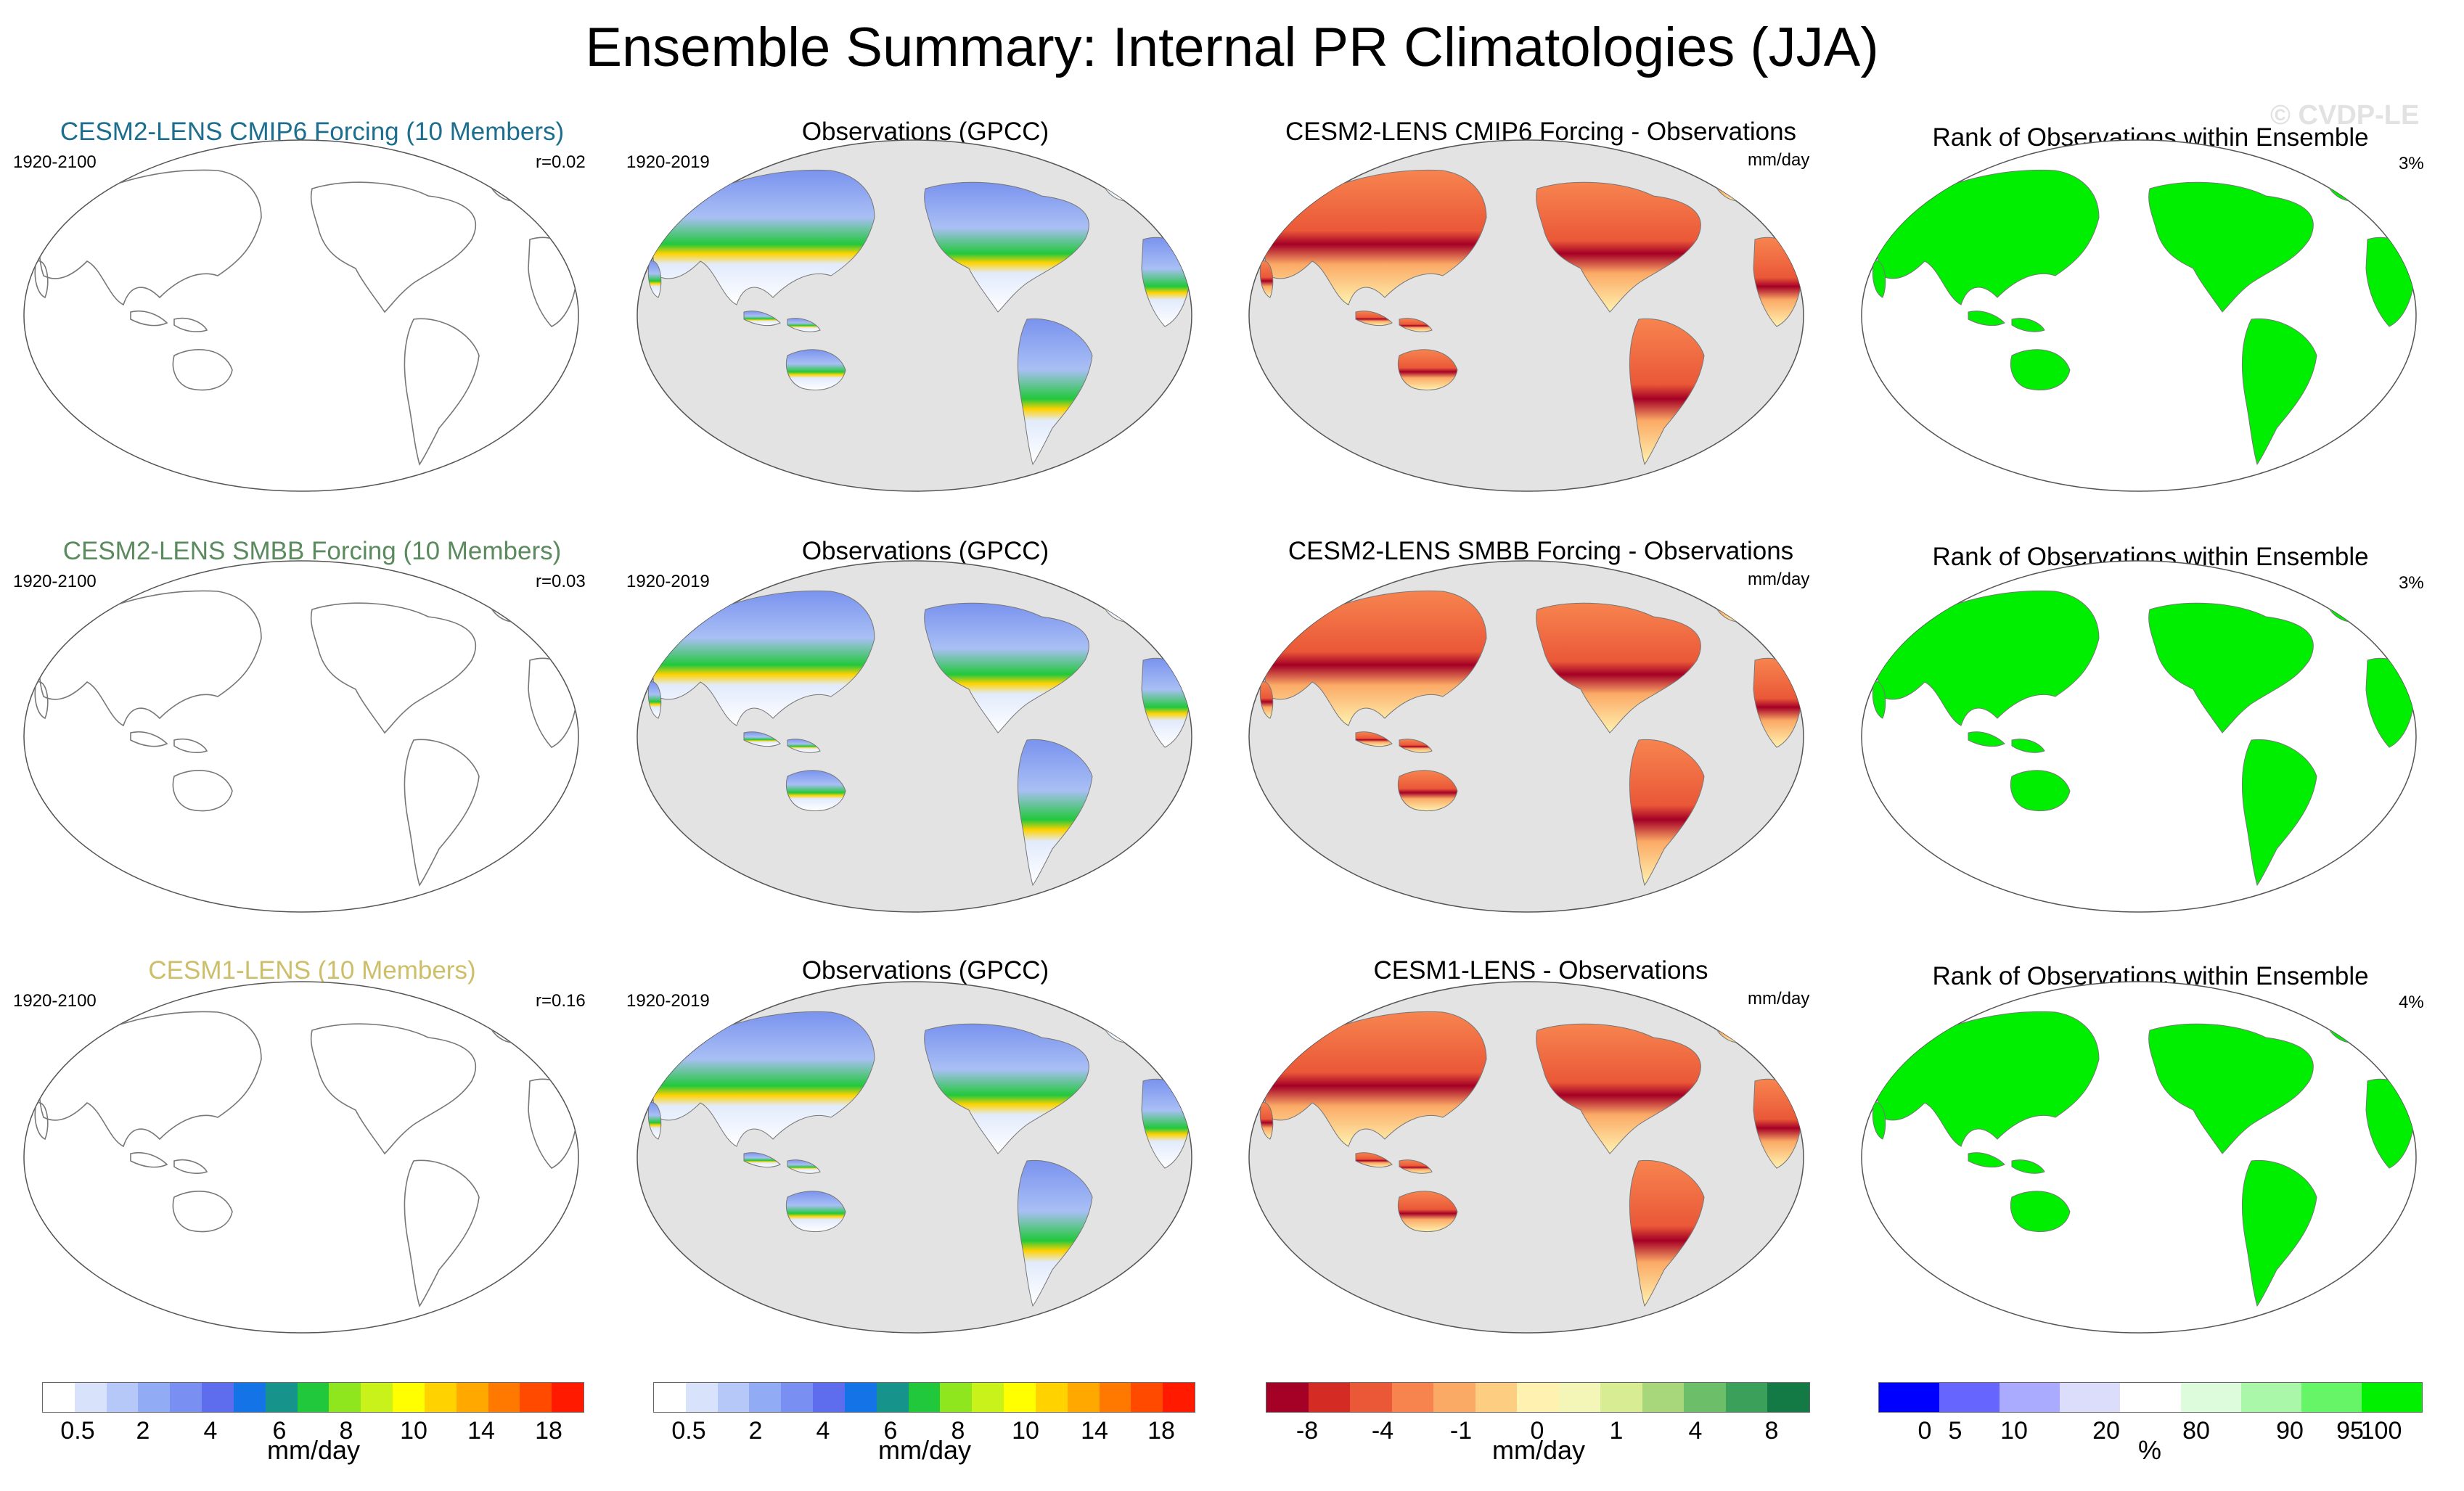 Image resolution: width=2464 pixels, height=1491 pixels. I want to click on colorbar-tick-label: 95, so click(2350, 1431).